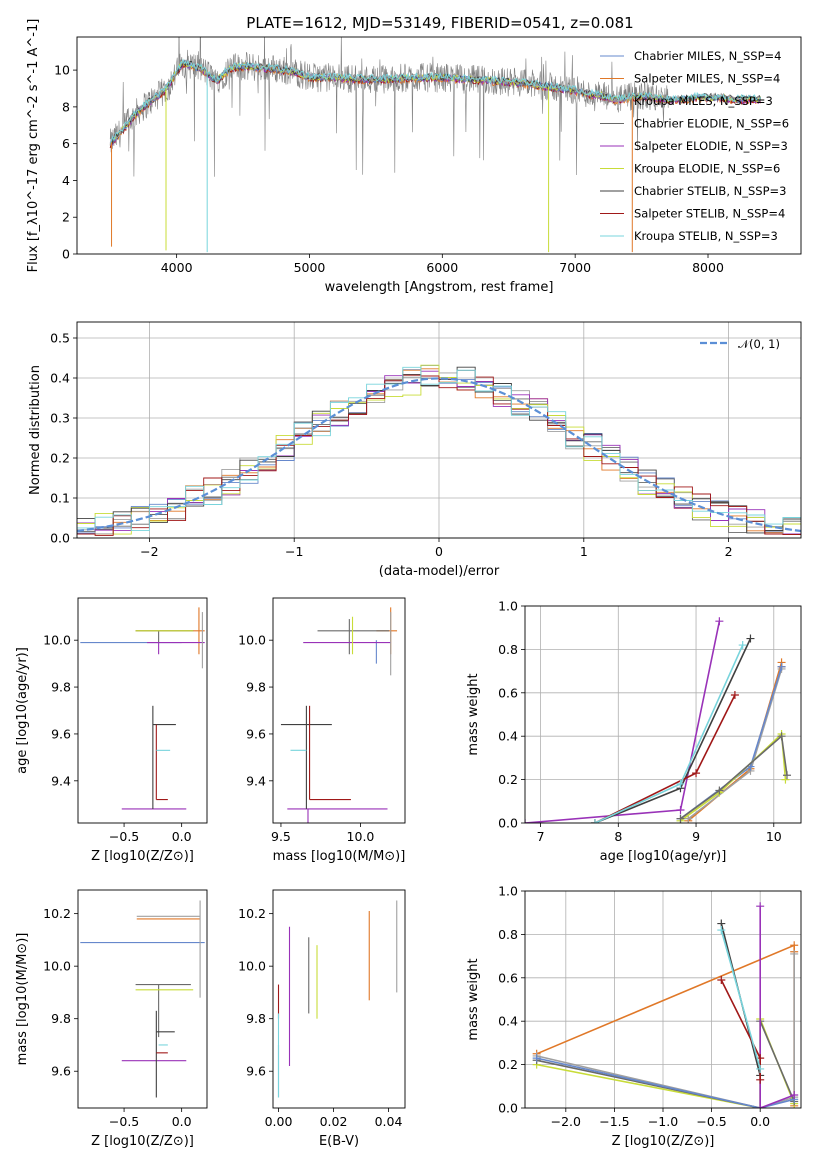  I want to click on x-tick-label: 2, so click(729, 551).